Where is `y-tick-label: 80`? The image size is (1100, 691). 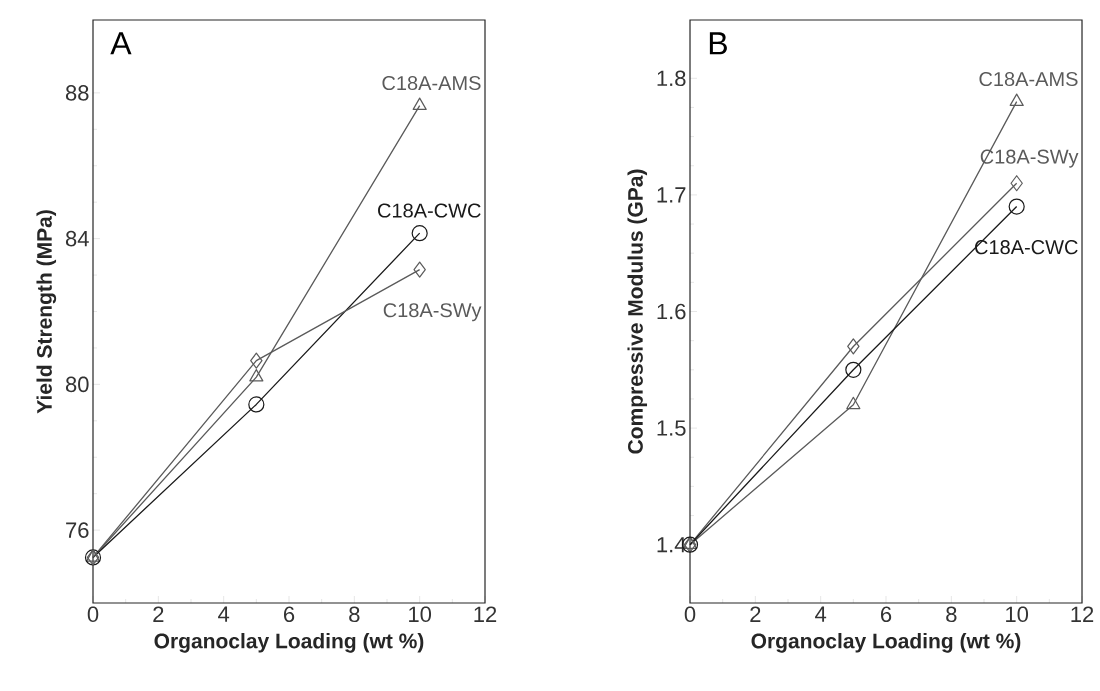
y-tick-label: 80 is located at coordinates (77, 384).